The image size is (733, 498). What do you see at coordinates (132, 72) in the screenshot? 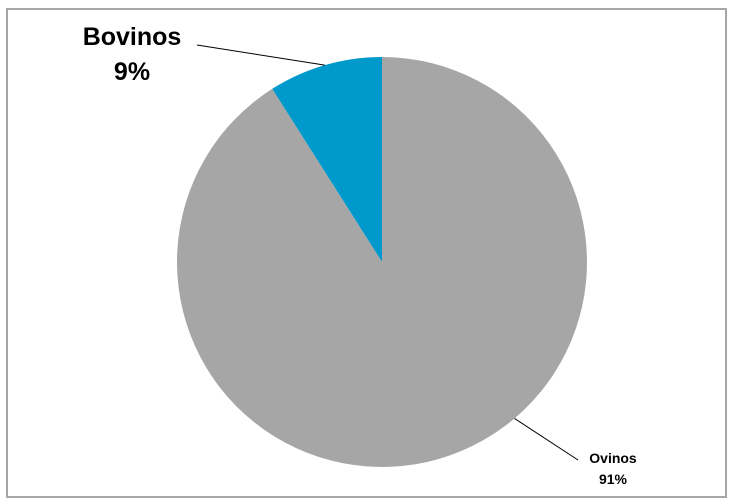
I see `slice-percent-bovinos: 9%` at bounding box center [132, 72].